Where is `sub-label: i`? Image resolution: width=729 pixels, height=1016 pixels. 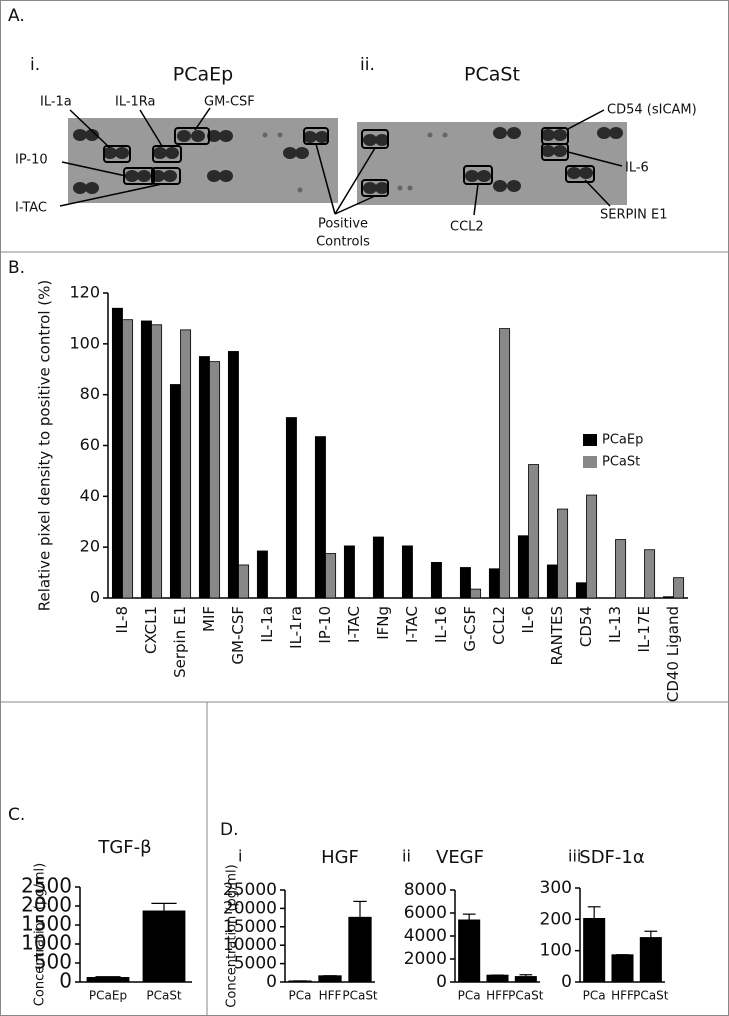
sub-label: i is located at coordinates (240, 856).